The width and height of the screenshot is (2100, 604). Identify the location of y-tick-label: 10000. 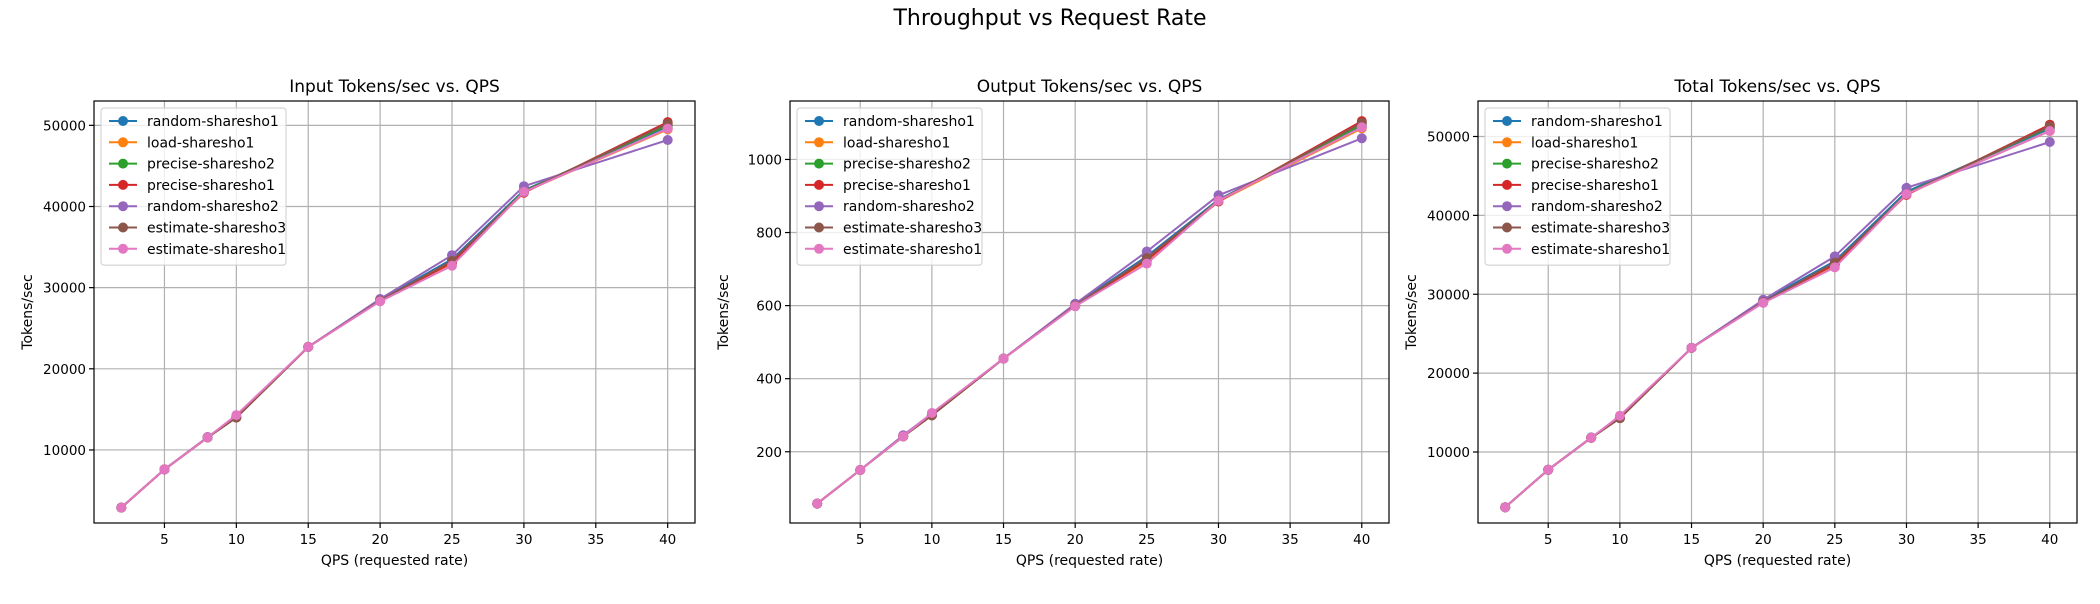
(64, 451).